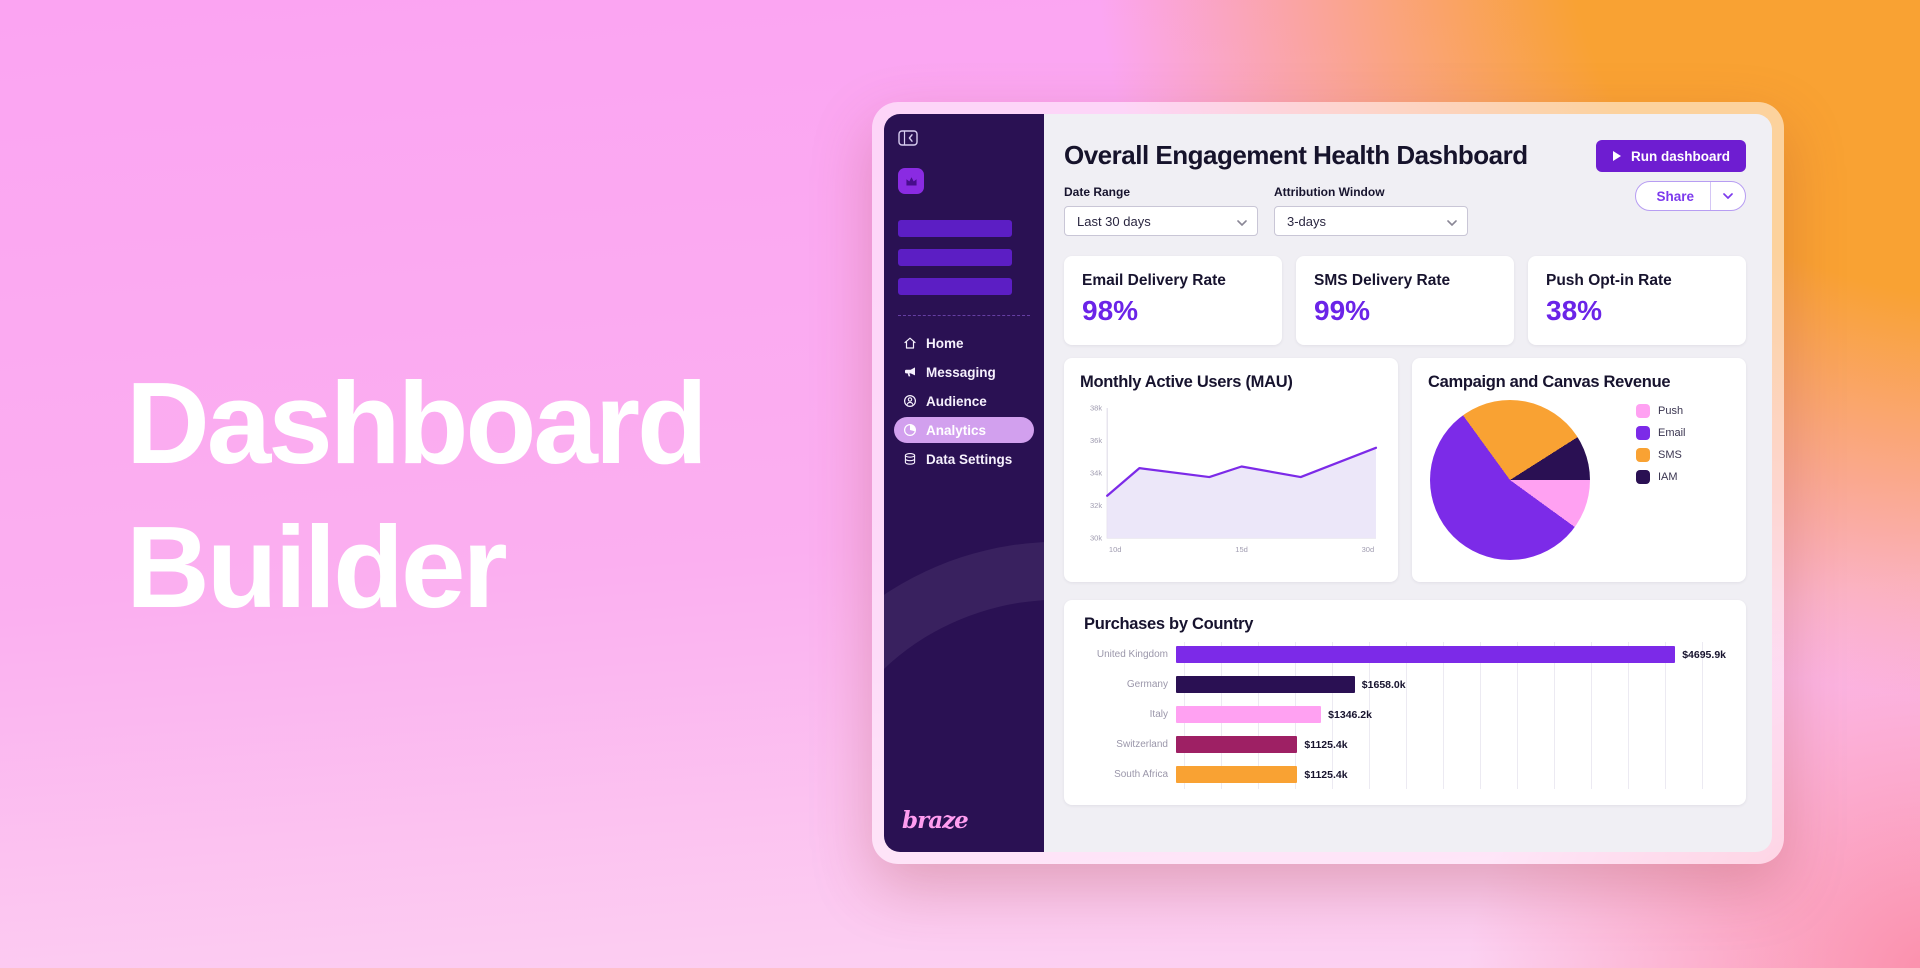 This screenshot has height=968, width=1920. What do you see at coordinates (1371, 221) in the screenshot?
I see `attribution-window-select: 3-days` at bounding box center [1371, 221].